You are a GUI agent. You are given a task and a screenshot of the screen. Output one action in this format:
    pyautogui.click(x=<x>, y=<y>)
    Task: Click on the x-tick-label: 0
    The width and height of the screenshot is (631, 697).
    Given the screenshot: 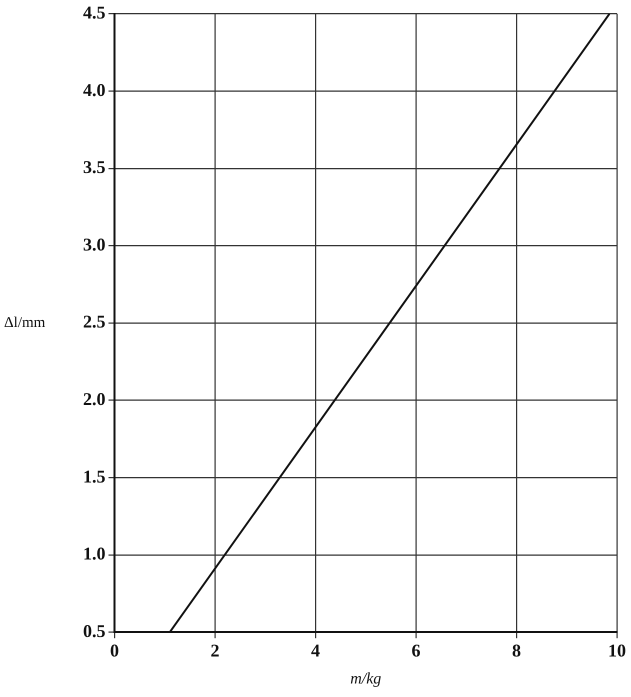 What is the action you would take?
    pyautogui.click(x=114, y=650)
    